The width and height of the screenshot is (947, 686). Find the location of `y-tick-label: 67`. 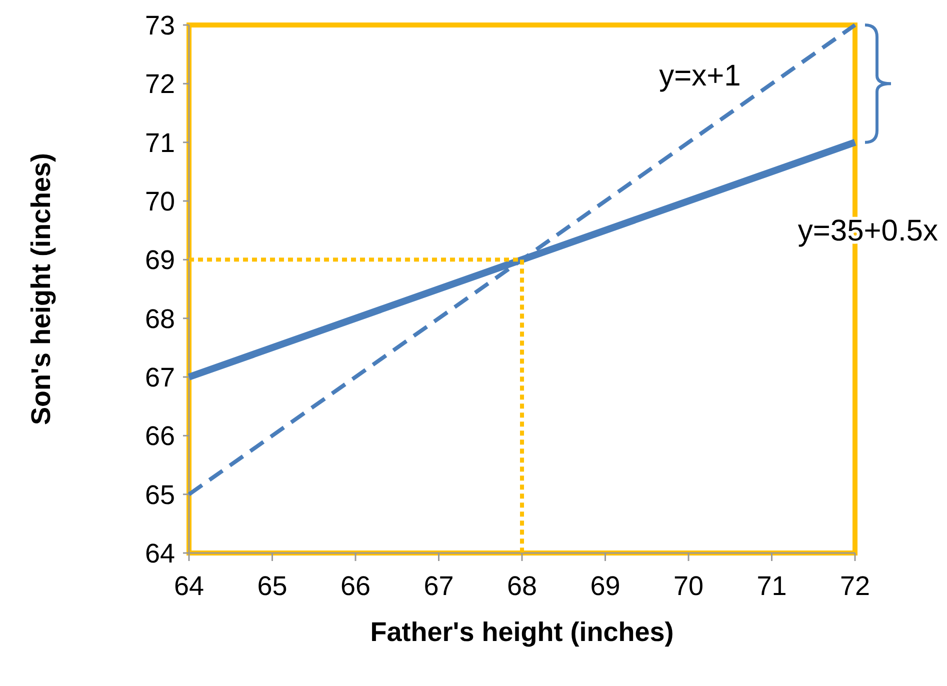

y-tick-label: 67 is located at coordinates (159, 377).